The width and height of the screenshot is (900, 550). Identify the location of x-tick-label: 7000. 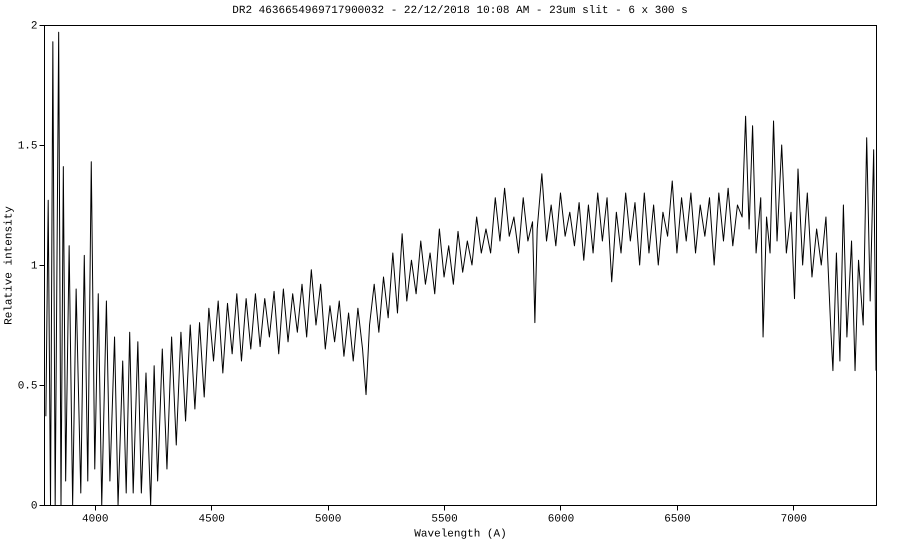
(794, 520).